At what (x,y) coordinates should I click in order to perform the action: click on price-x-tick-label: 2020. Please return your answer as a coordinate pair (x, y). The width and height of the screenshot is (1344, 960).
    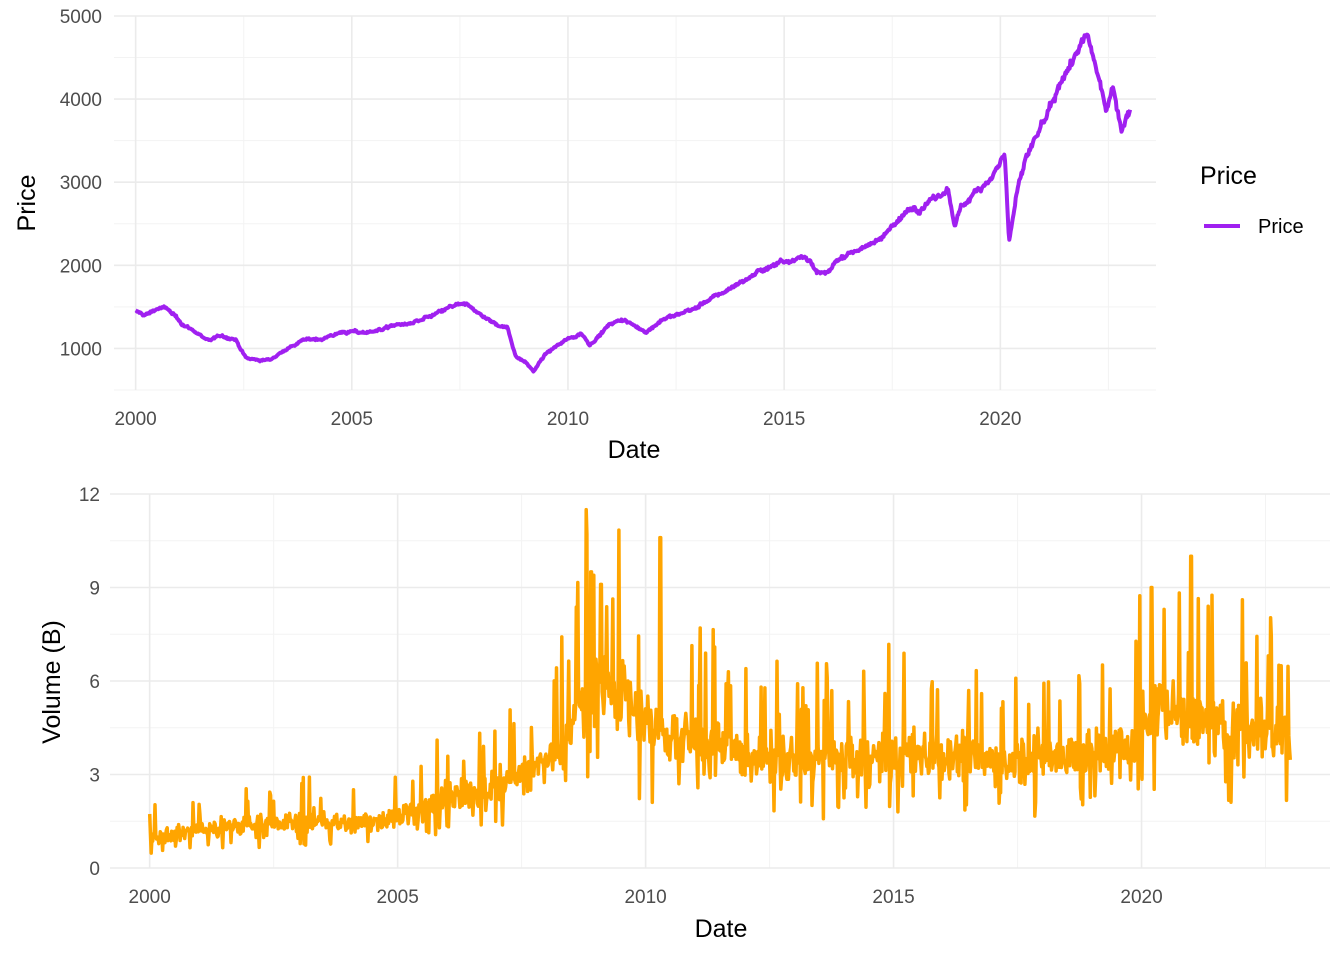
    Looking at the image, I should click on (1000, 419).